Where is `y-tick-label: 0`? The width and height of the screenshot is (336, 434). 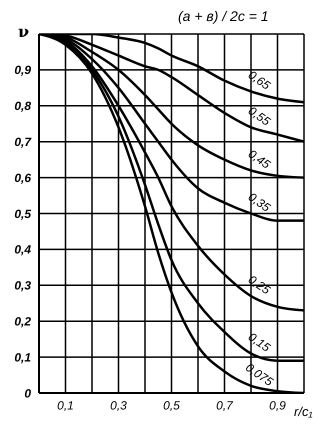 y-tick-label: 0 is located at coordinates (28, 393).